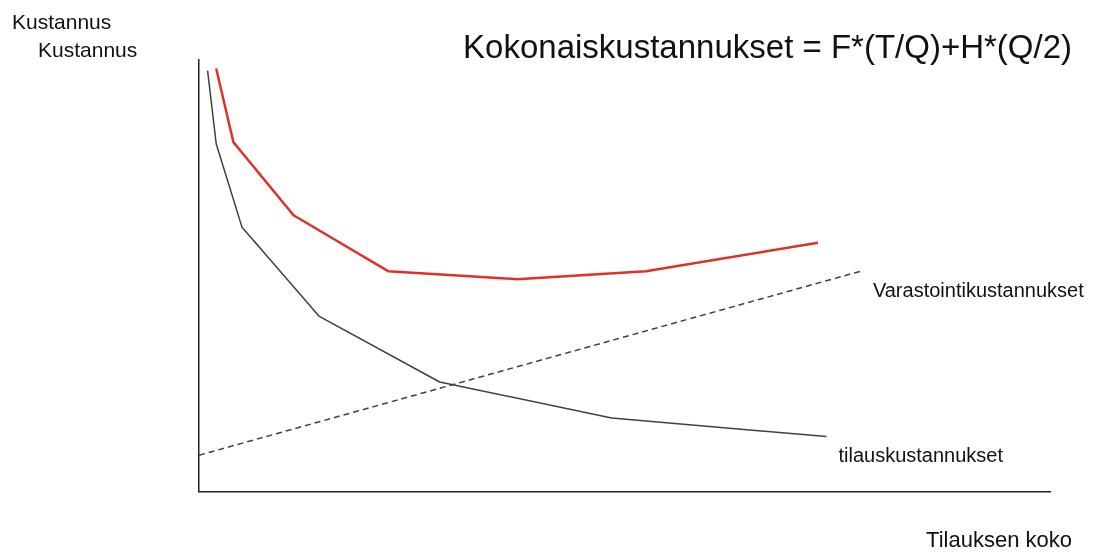  Describe the element at coordinates (88, 50) in the screenshot. I see `y-axis-title: Kustannus` at that location.